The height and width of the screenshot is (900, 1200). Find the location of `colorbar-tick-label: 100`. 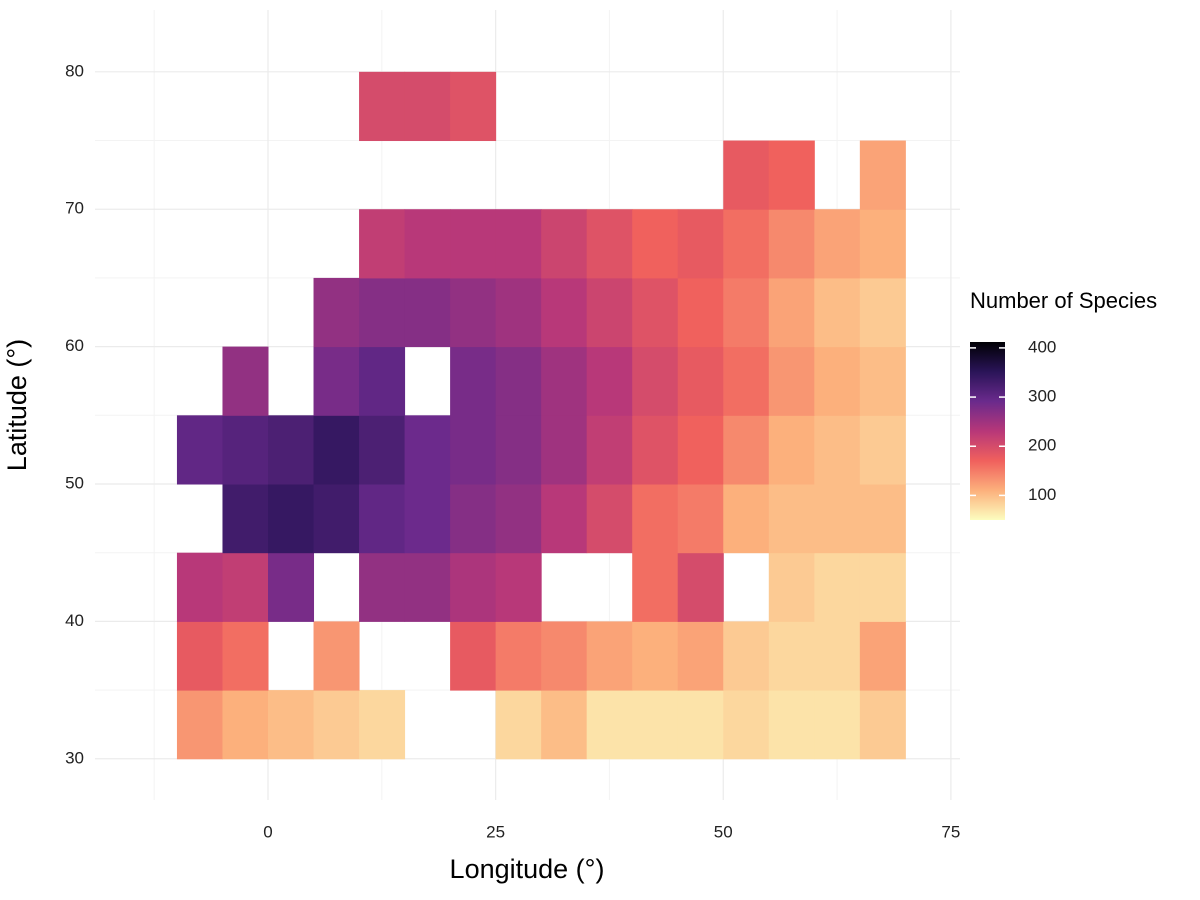

colorbar-tick-label: 100 is located at coordinates (1042, 494).